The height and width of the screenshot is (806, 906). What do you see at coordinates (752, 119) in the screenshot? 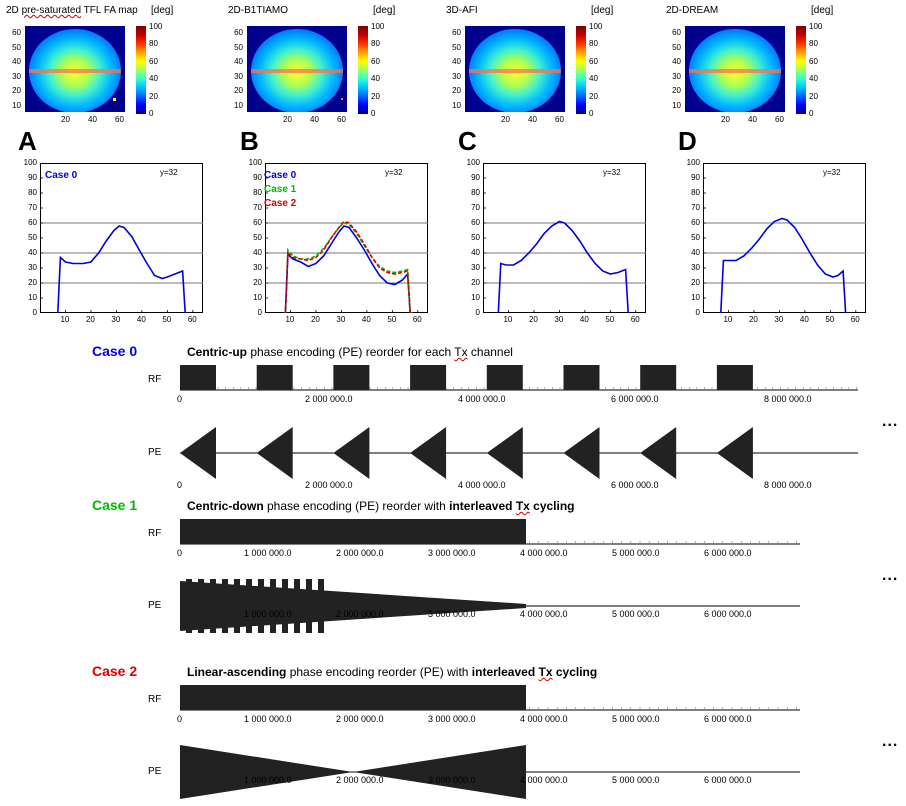
I see `map-x-tick: 40` at bounding box center [752, 119].